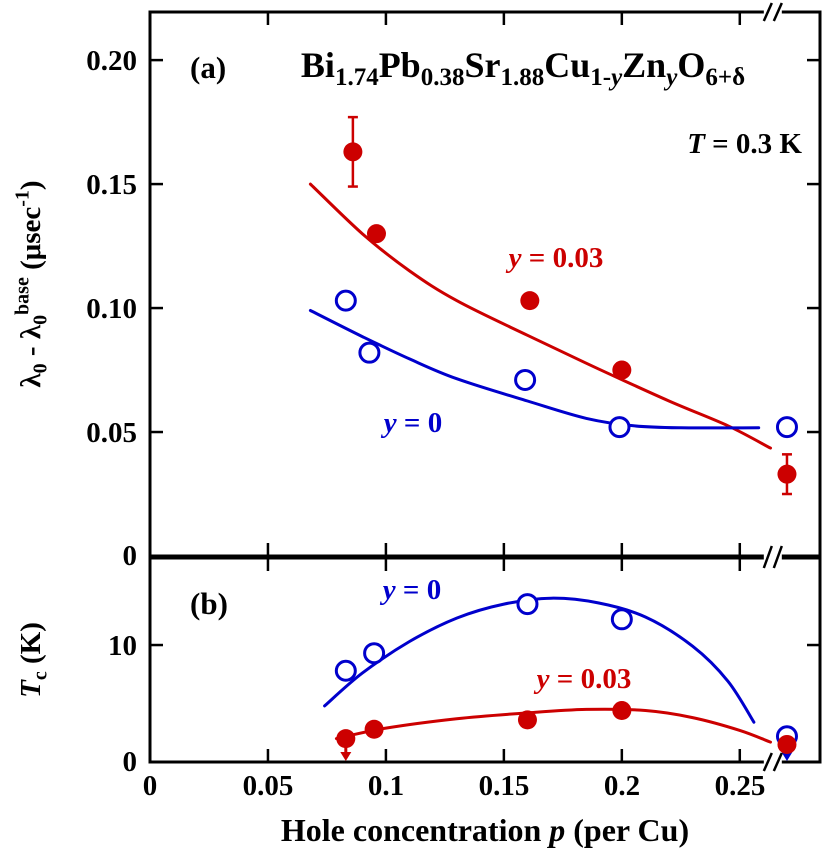  Describe the element at coordinates (122, 704) in the screenshot. I see `y-tick-labels-b: 10 0` at that location.